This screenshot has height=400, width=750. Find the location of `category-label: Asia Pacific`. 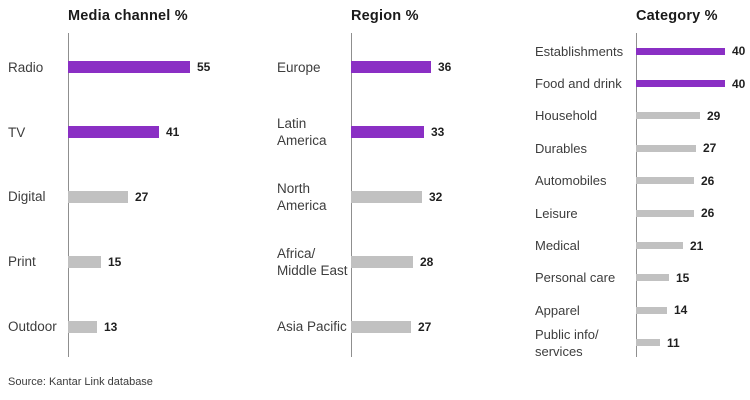

category-label: Asia Pacific is located at coordinates (312, 327).